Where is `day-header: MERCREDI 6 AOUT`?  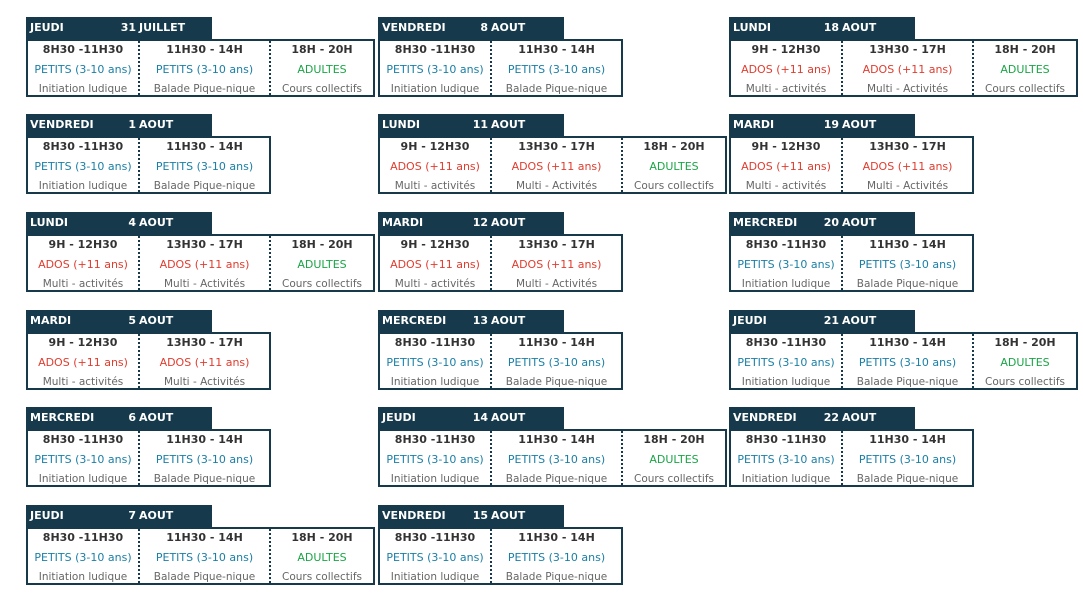 day-header: MERCREDI 6 AOUT is located at coordinates (119, 418).